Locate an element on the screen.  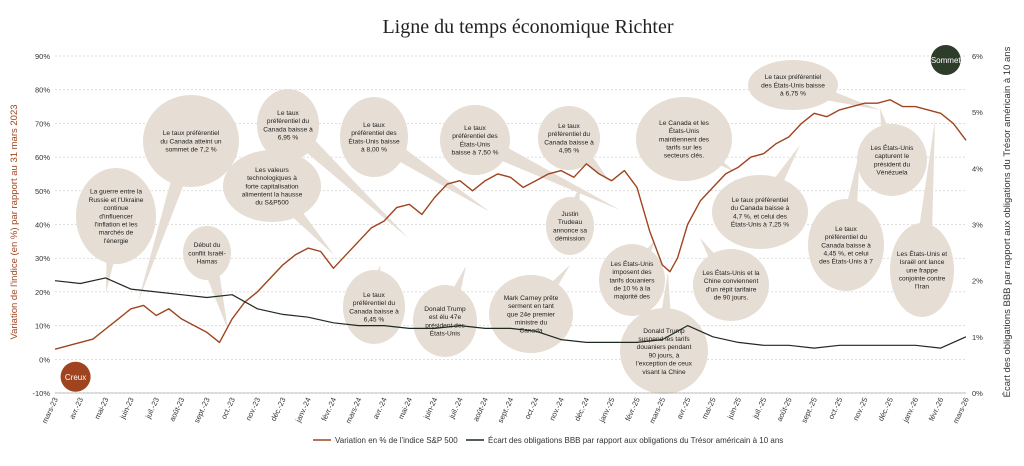
annotation-text: démission is located at coordinates (570, 239).